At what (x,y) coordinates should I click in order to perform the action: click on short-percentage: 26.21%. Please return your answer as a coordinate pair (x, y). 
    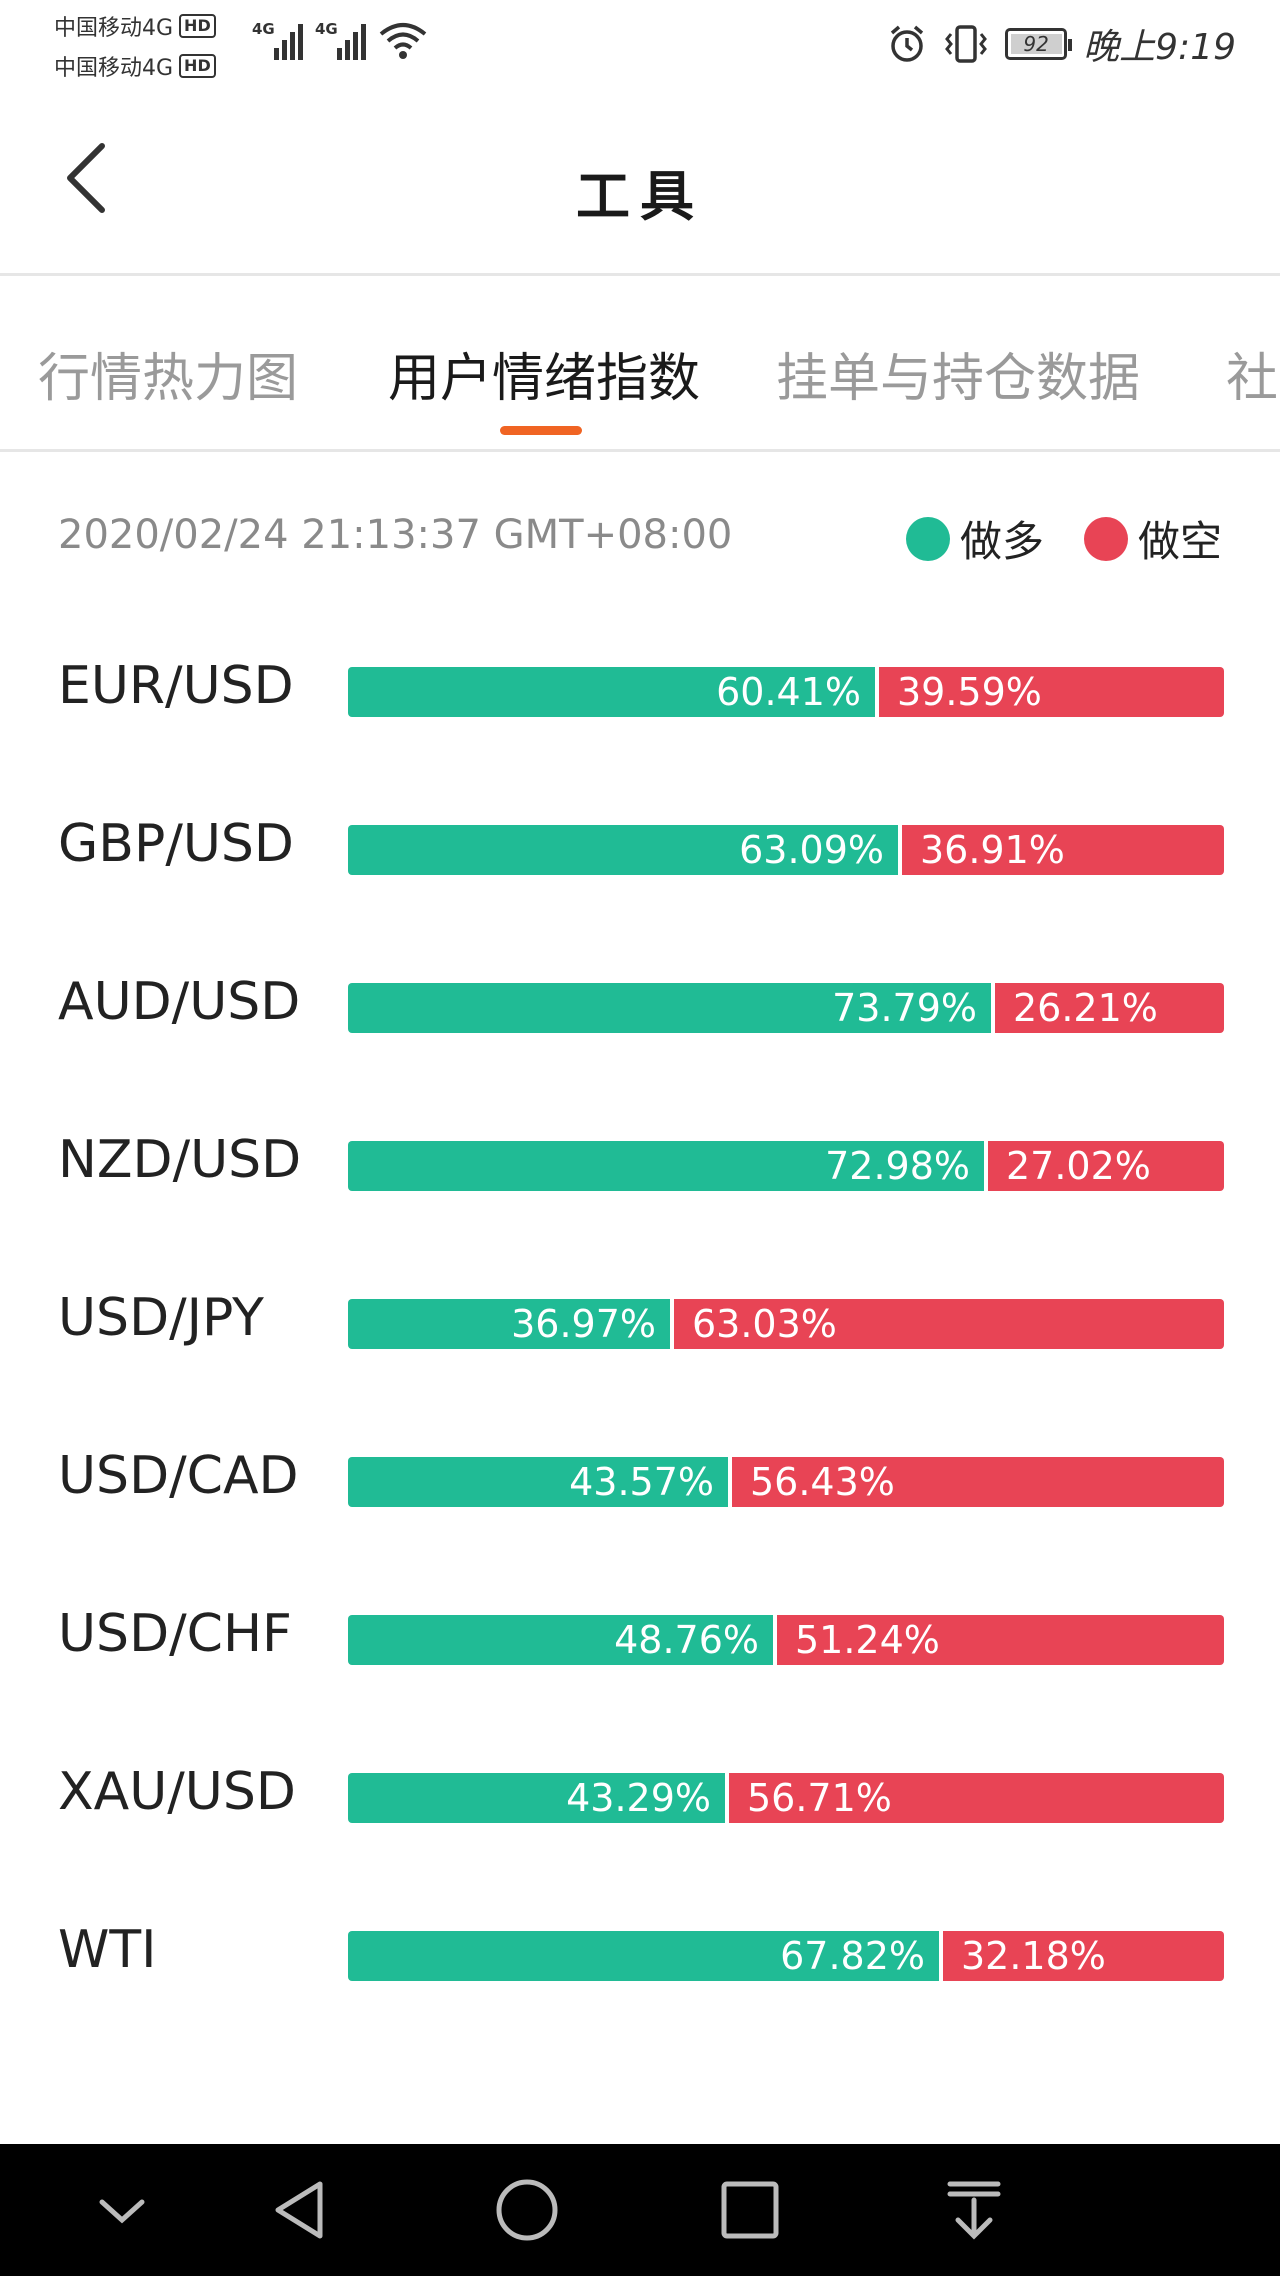
    Looking at the image, I should click on (1109, 1008).